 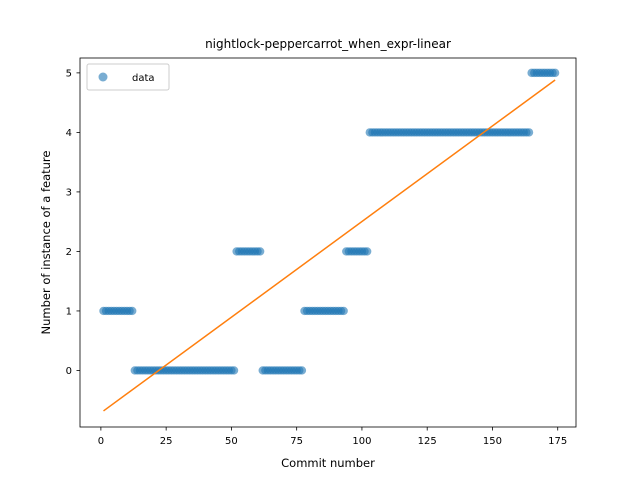 What do you see at coordinates (296, 441) in the screenshot?
I see `x-tick-label: 75` at bounding box center [296, 441].